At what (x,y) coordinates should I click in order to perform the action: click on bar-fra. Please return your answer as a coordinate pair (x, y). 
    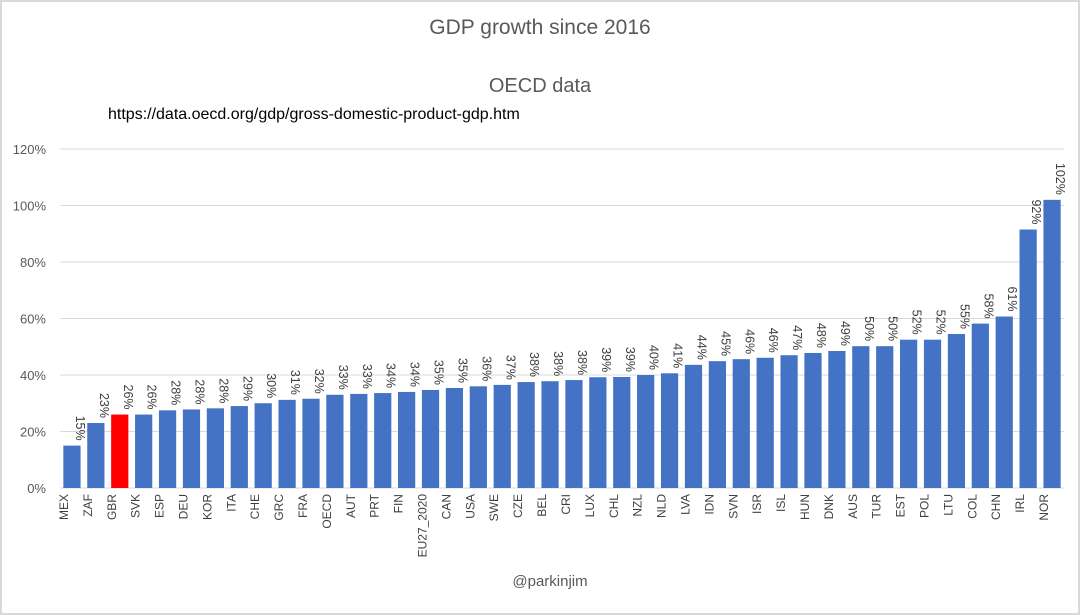
    Looking at the image, I should click on (311, 443).